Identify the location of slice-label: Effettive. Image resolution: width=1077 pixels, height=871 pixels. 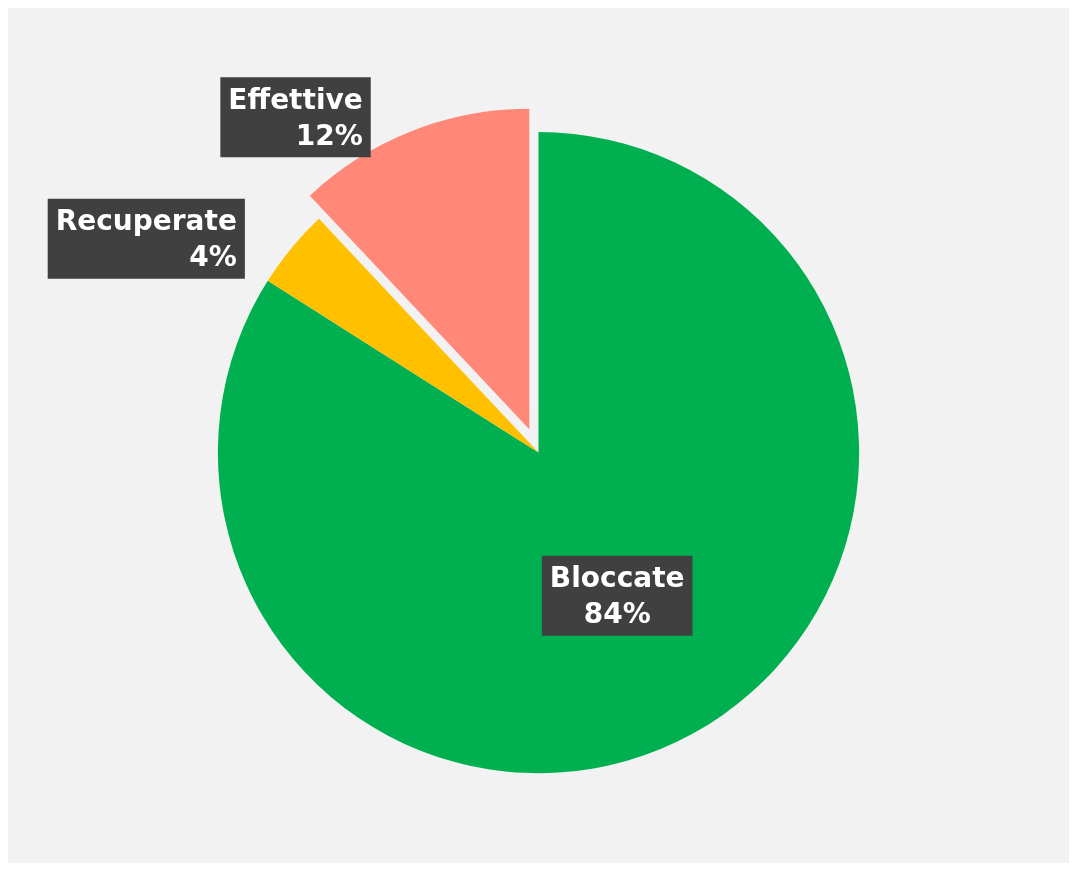
(295, 99).